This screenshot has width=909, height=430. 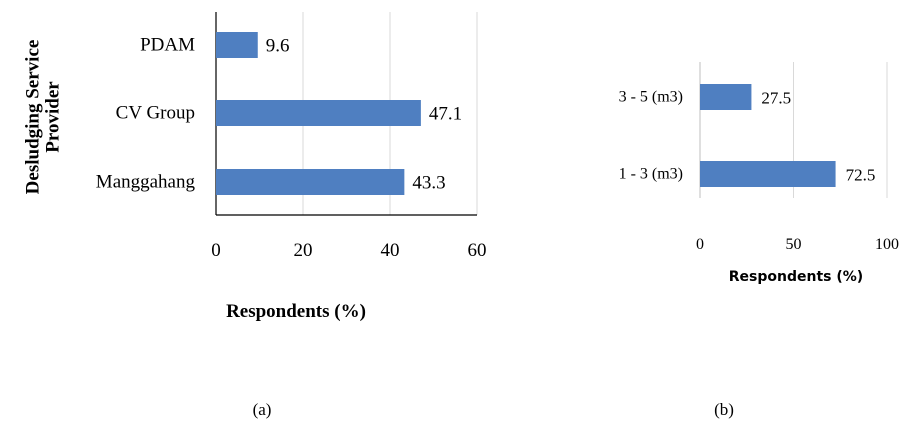 What do you see at coordinates (477, 250) in the screenshot?
I see `x-tick-label-a-3: 60` at bounding box center [477, 250].